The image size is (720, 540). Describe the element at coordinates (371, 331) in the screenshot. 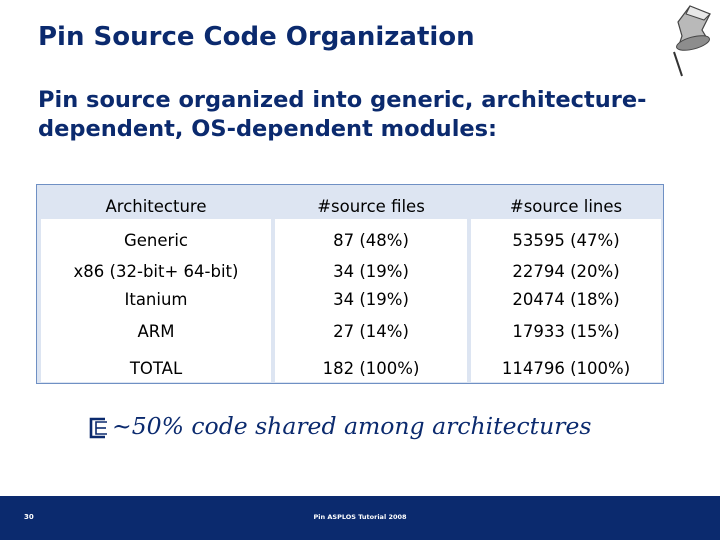

I see `table-cell: 27 (14%)` at that location.